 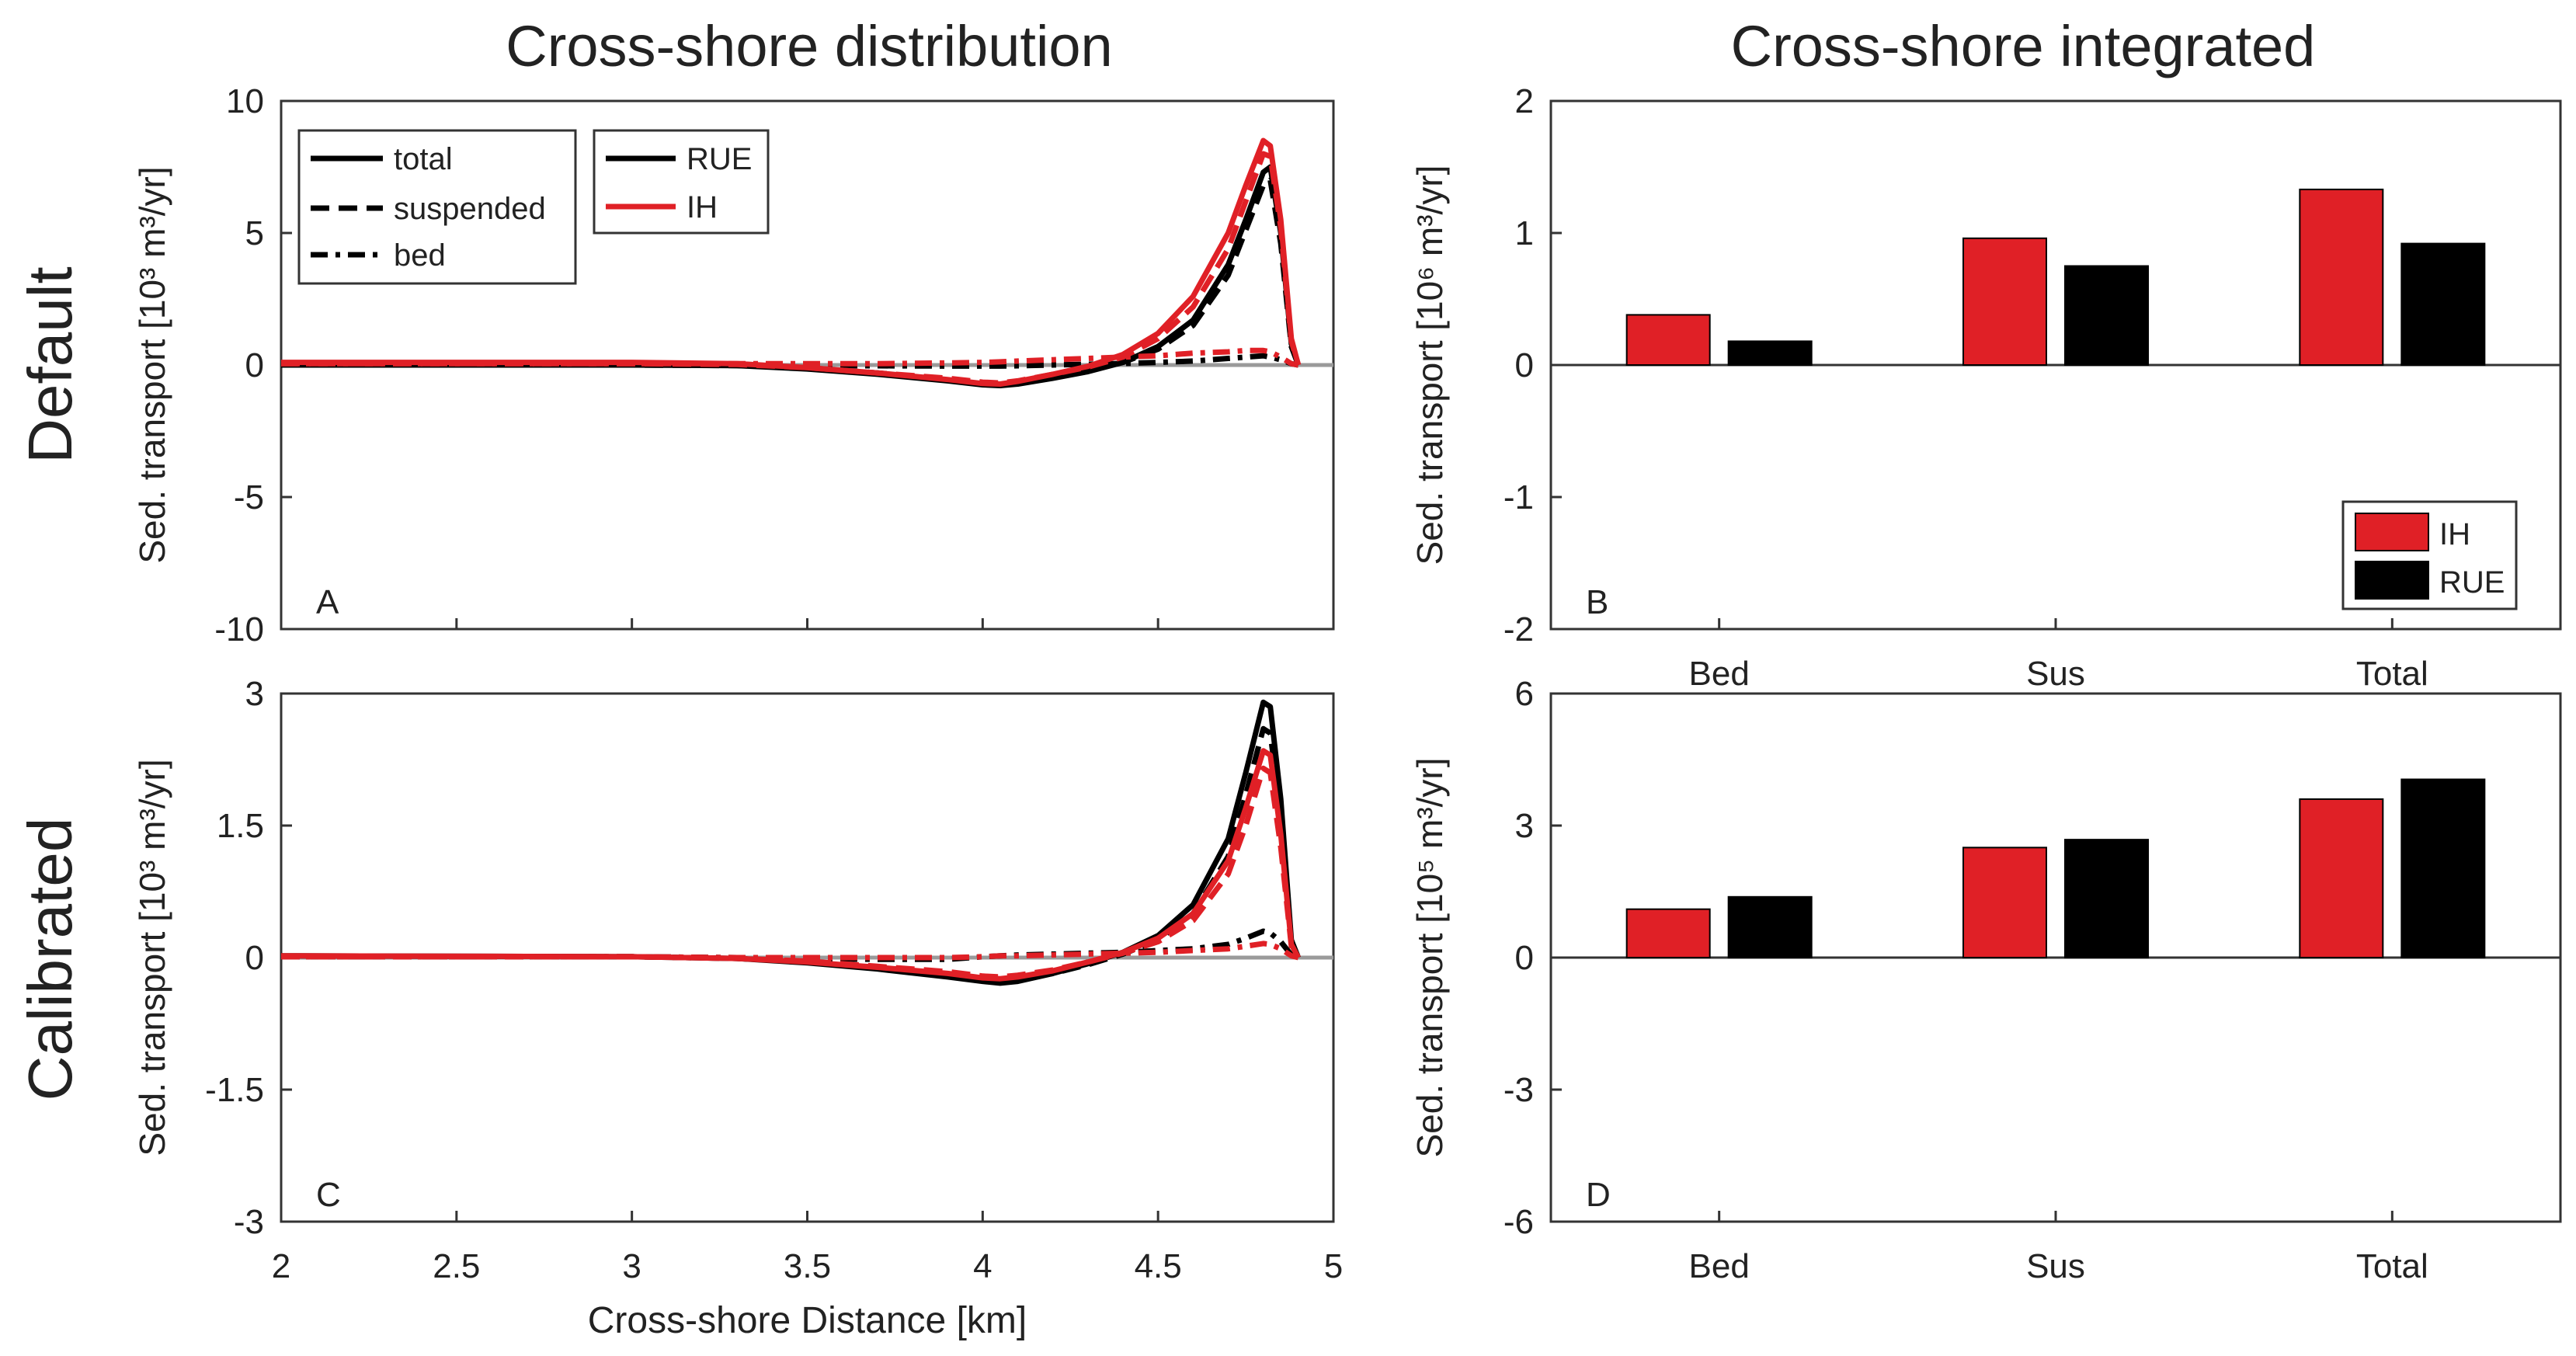 What do you see at coordinates (51, 364) in the screenshot?
I see `row-label-default: Default` at bounding box center [51, 364].